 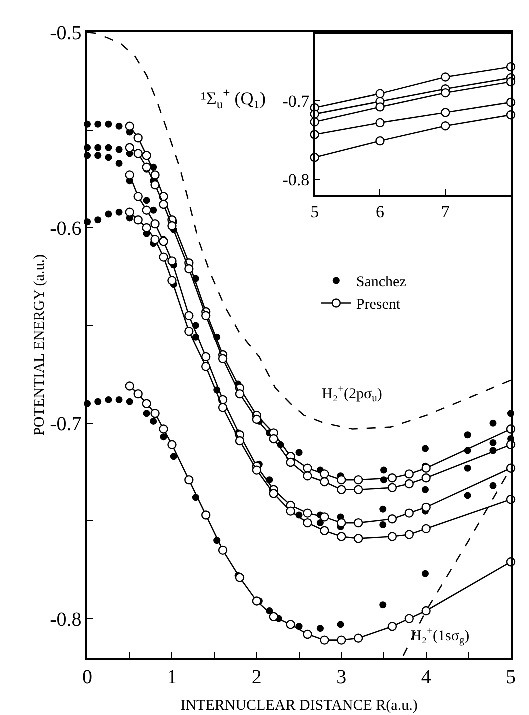 What do you see at coordinates (40, 345) in the screenshot?
I see `y-axis-title: POTENTIAL ENERGY (a.u.)` at bounding box center [40, 345].